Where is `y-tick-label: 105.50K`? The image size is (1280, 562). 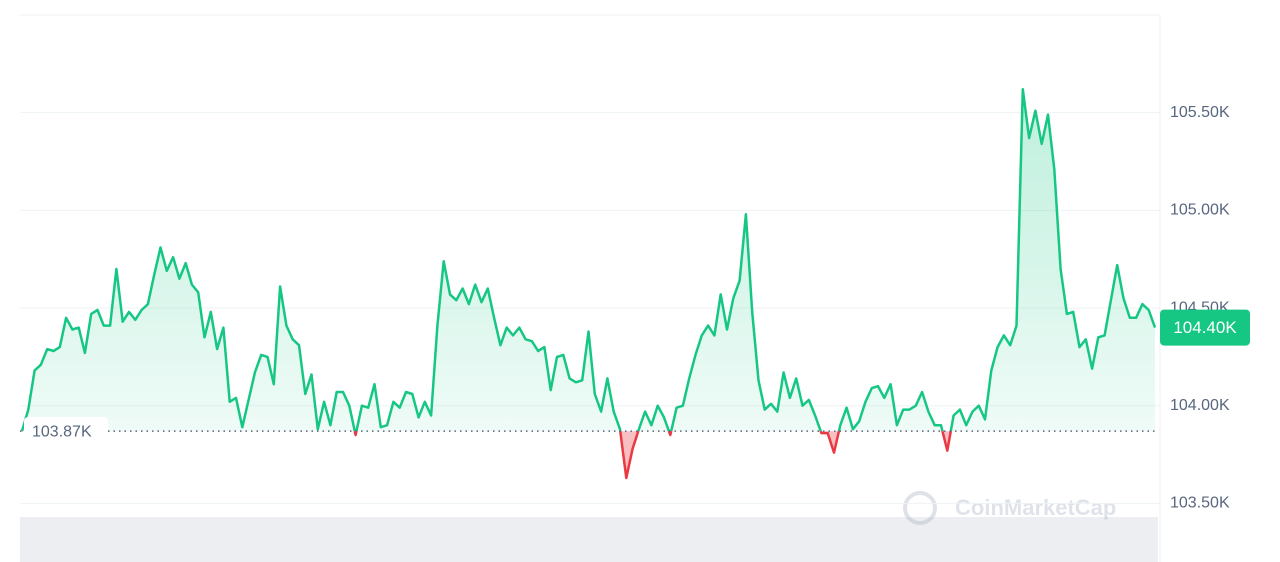
y-tick-label: 105.50K is located at coordinates (1200, 112).